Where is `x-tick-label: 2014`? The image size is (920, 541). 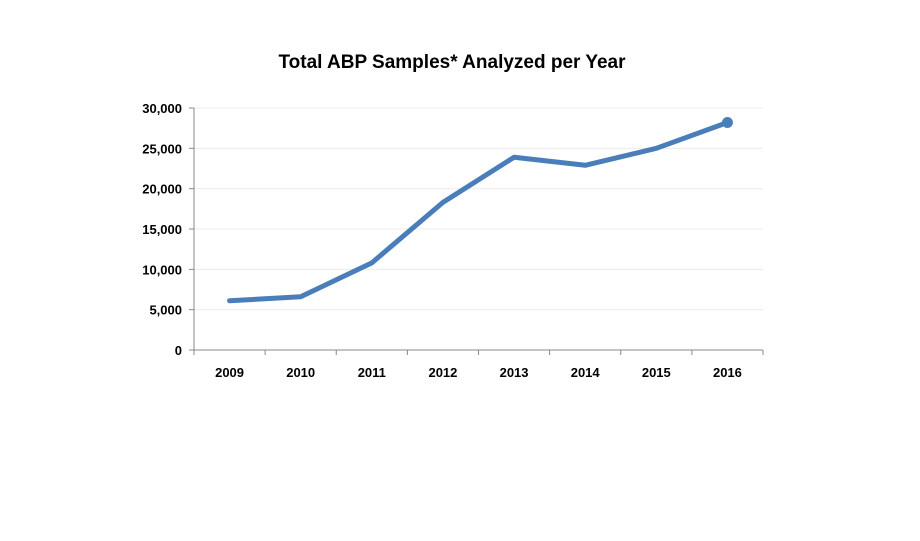 x-tick-label: 2014 is located at coordinates (586, 372).